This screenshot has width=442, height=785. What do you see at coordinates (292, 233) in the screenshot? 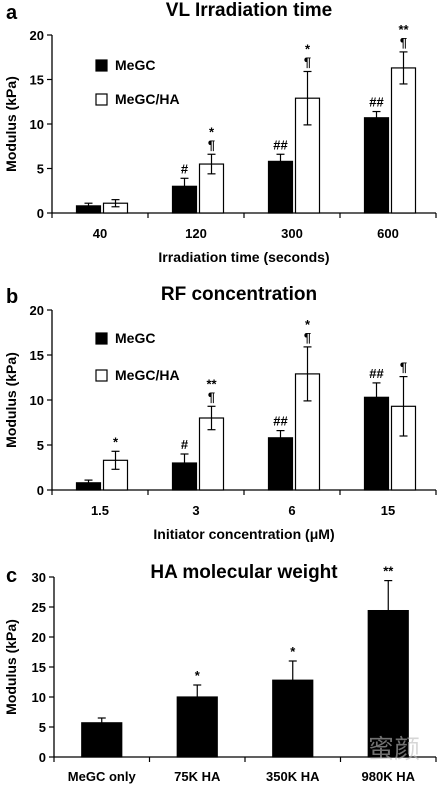
I see `x-tick-label: 300` at bounding box center [292, 233].